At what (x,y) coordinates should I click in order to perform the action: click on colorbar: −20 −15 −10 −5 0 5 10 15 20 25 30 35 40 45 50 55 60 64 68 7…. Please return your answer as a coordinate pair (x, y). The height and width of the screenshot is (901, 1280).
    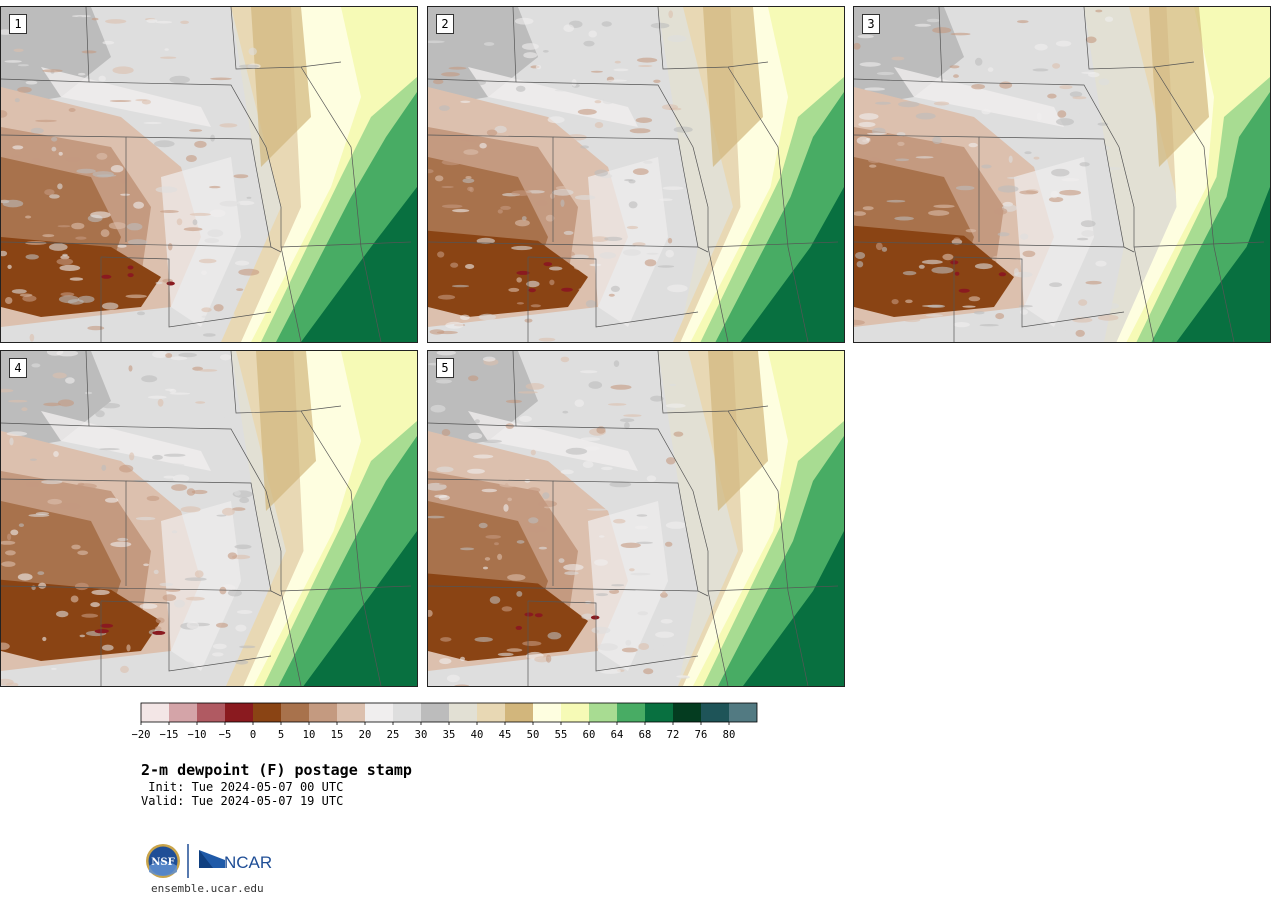
    Looking at the image, I should click on (445, 721).